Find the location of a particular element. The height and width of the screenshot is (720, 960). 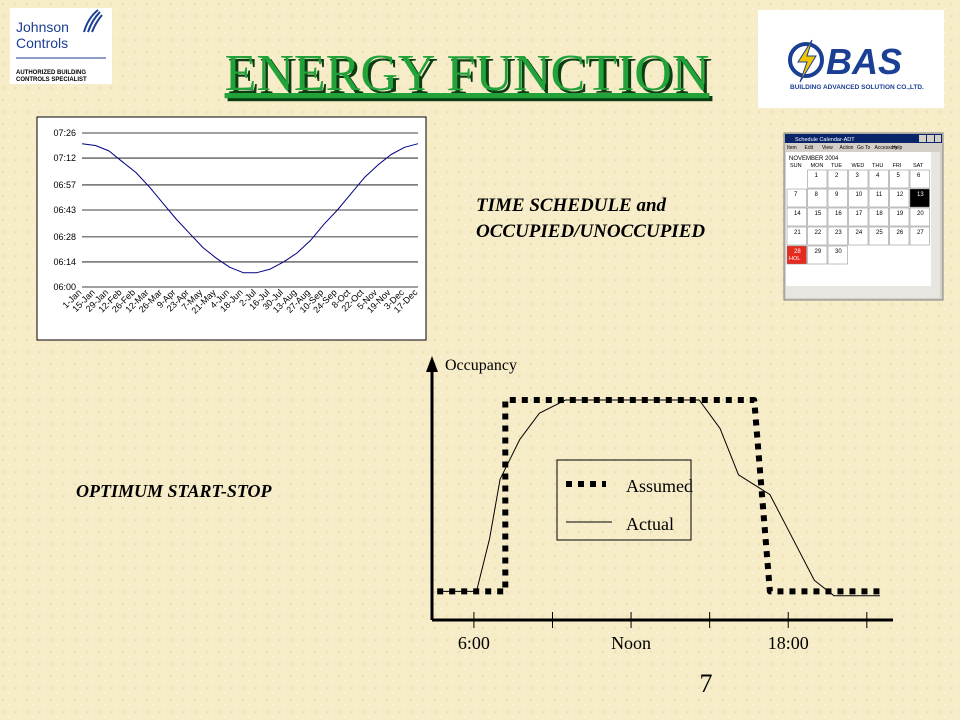

day-number: 20 is located at coordinates (920, 214).